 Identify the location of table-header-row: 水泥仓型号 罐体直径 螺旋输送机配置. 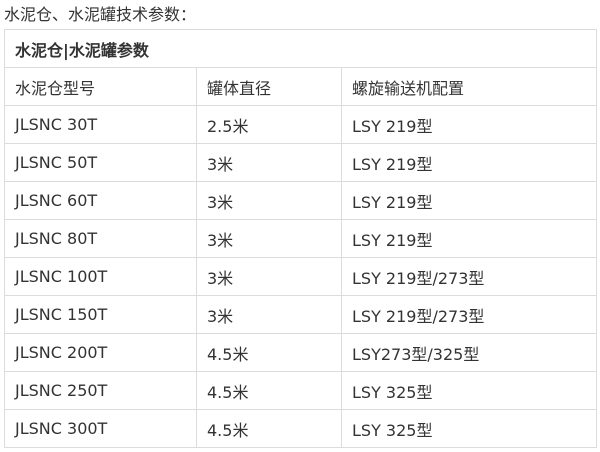
(300, 86).